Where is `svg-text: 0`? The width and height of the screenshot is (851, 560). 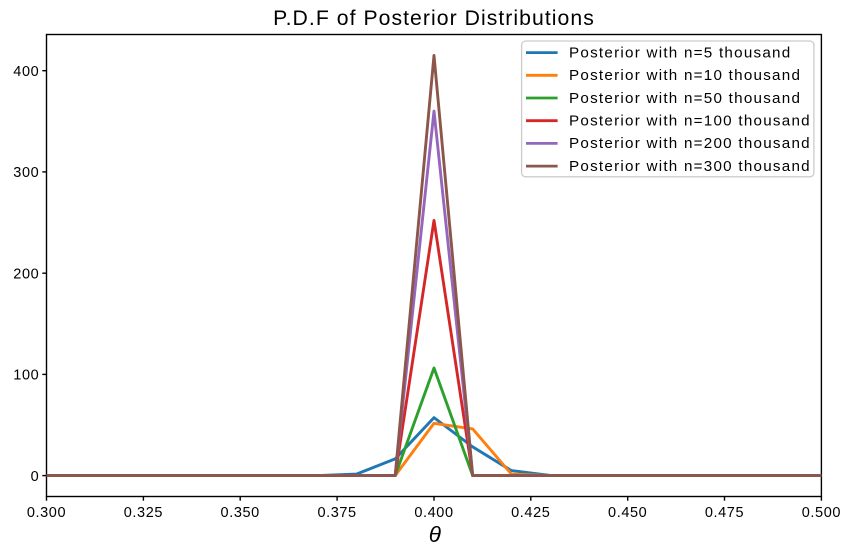
svg-text: 0 is located at coordinates (35, 477).